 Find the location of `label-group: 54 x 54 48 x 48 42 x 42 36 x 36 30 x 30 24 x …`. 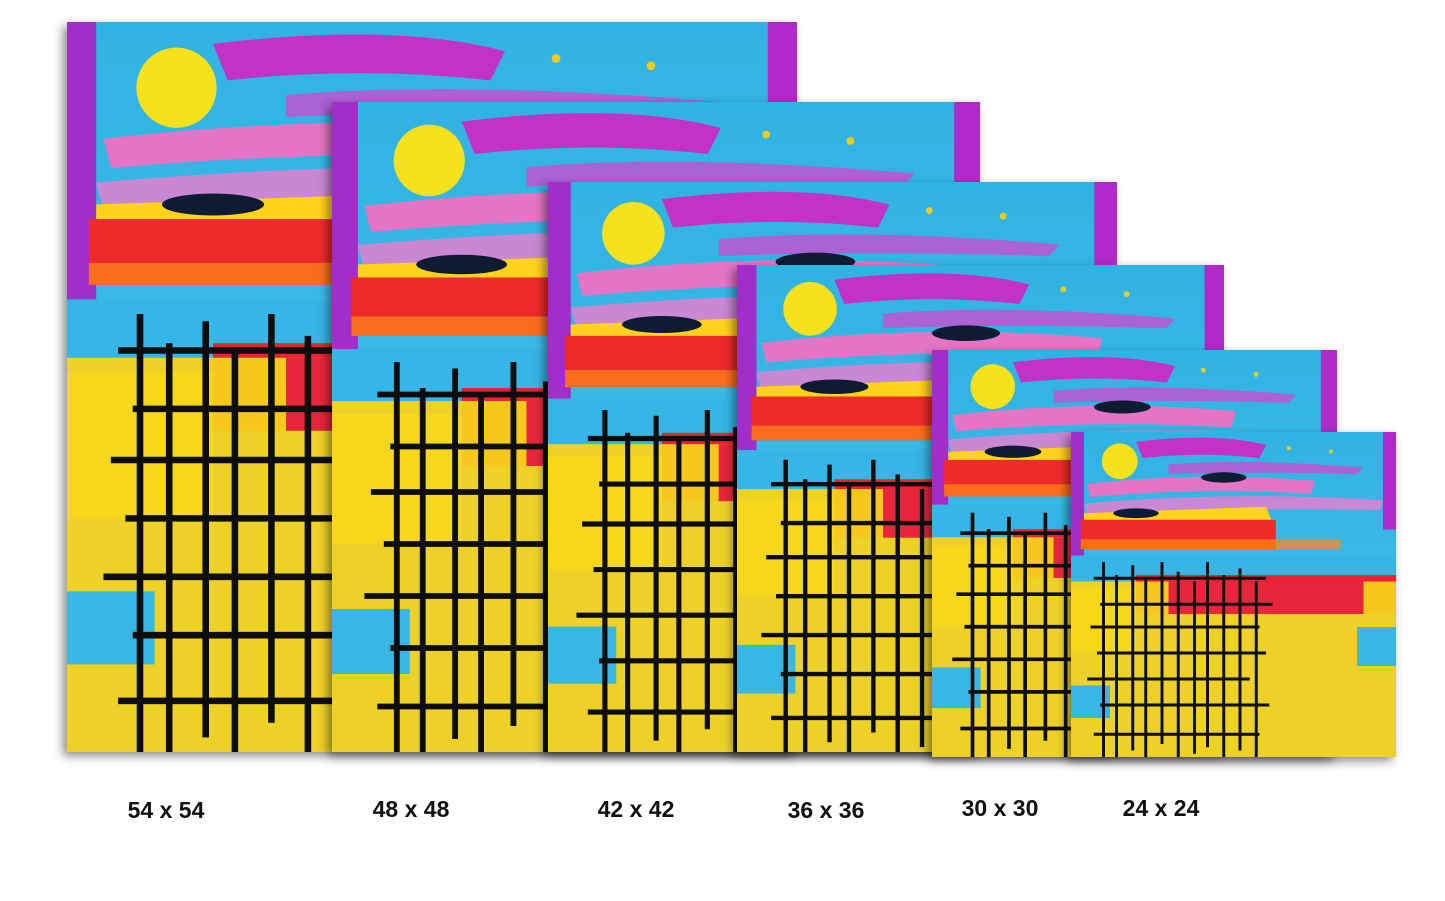

label-group: 54 x 54 48 x 48 42 x 42 36 x 36 30 x 30 24 x … is located at coordinates (664, 809).